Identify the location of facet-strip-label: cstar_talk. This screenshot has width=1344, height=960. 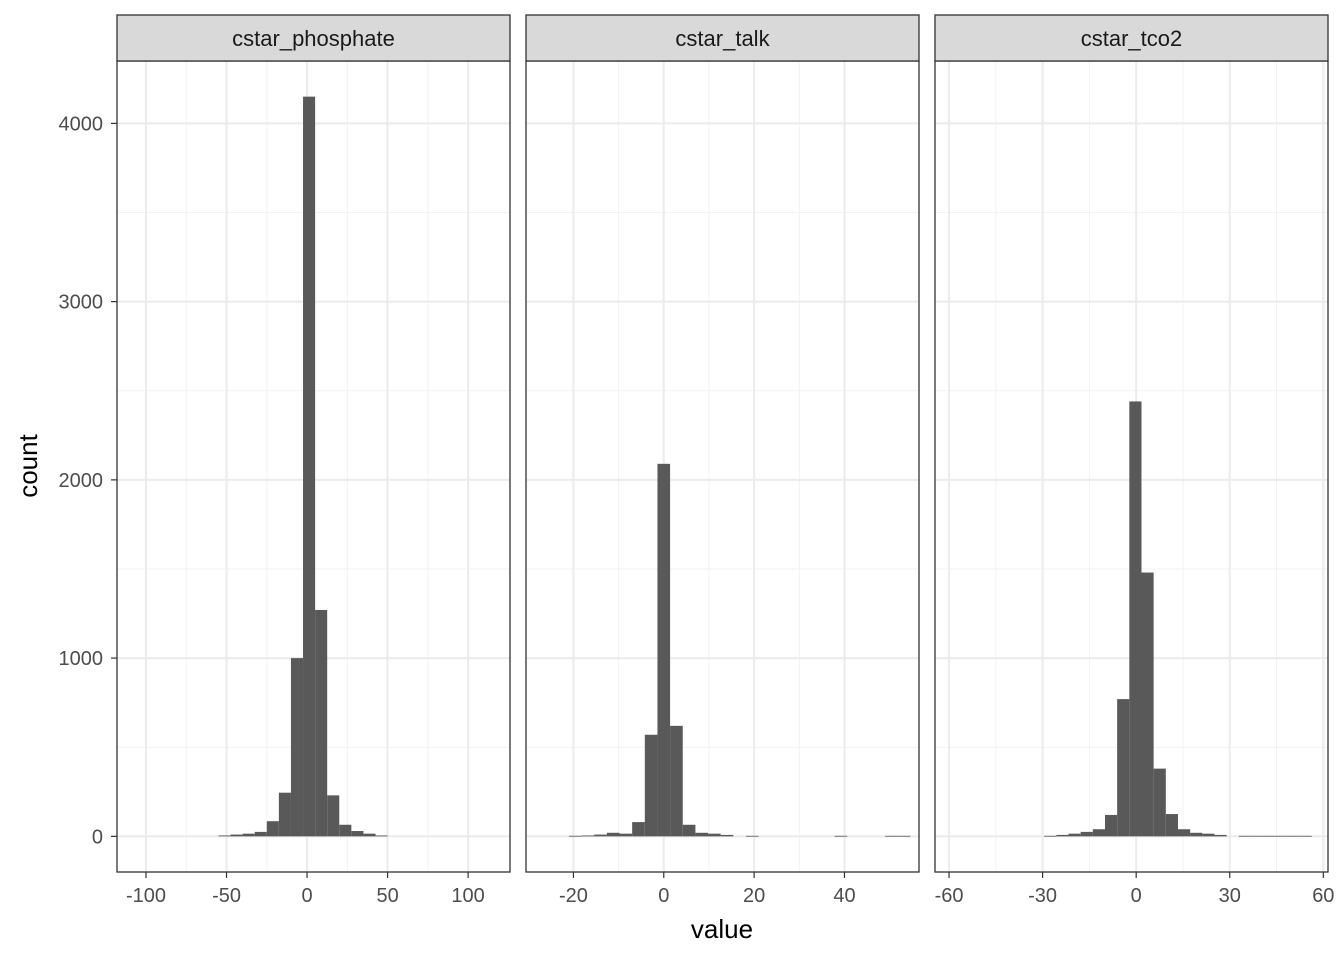
(722, 38).